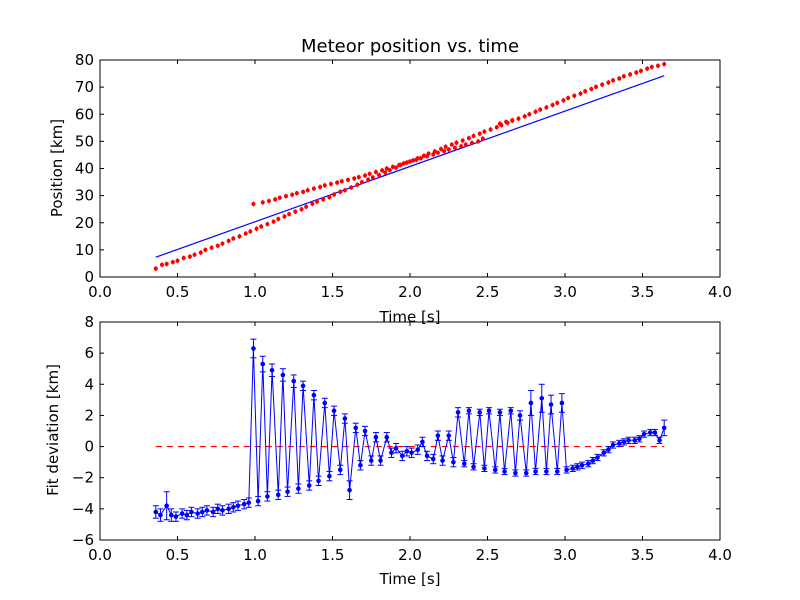 The image size is (800, 600). Describe the element at coordinates (89, 277) in the screenshot. I see `top-y-tick-label: 0` at that location.